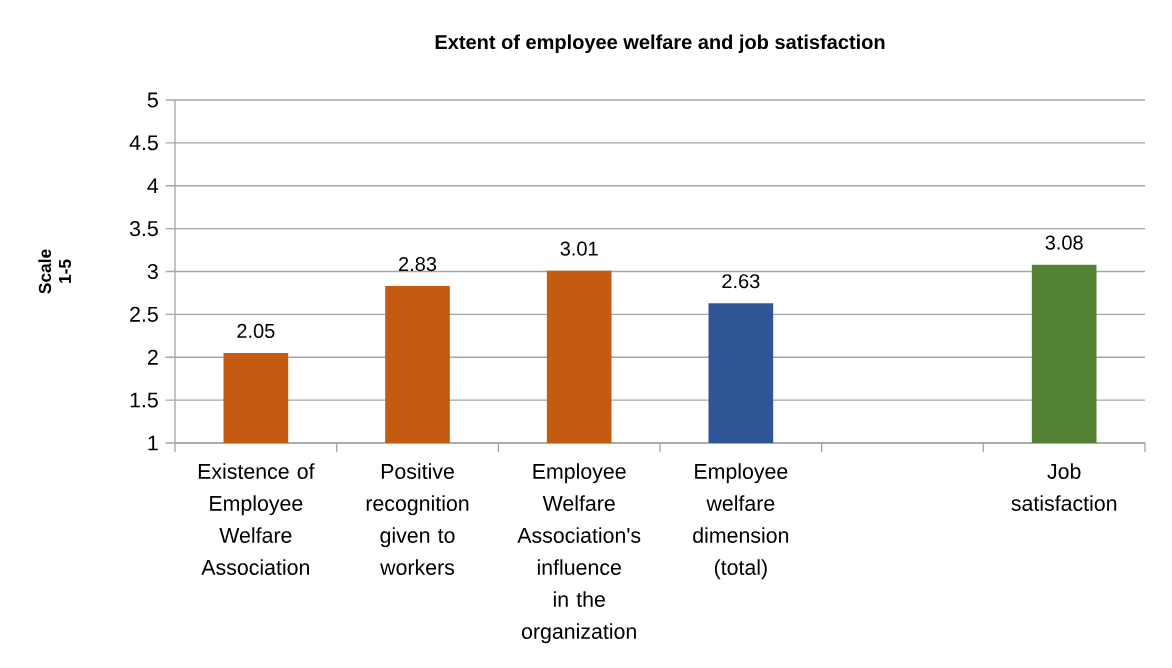  What do you see at coordinates (660, 44) in the screenshot?
I see `chart-title: Extent of employee welfare and job satisfaction` at bounding box center [660, 44].